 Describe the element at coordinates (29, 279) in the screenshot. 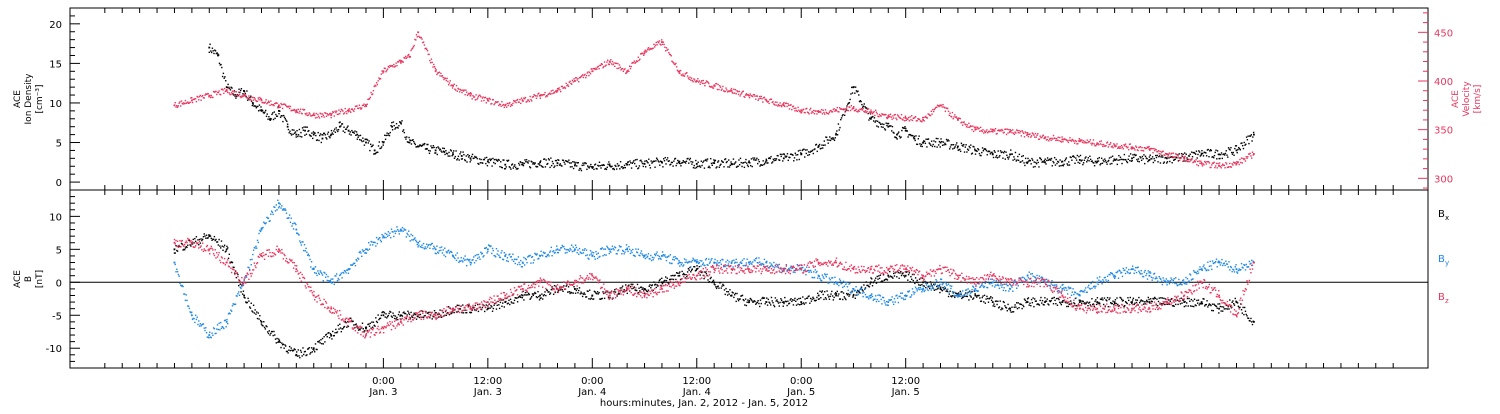

I see `bottom-ylabel-line: B` at that location.